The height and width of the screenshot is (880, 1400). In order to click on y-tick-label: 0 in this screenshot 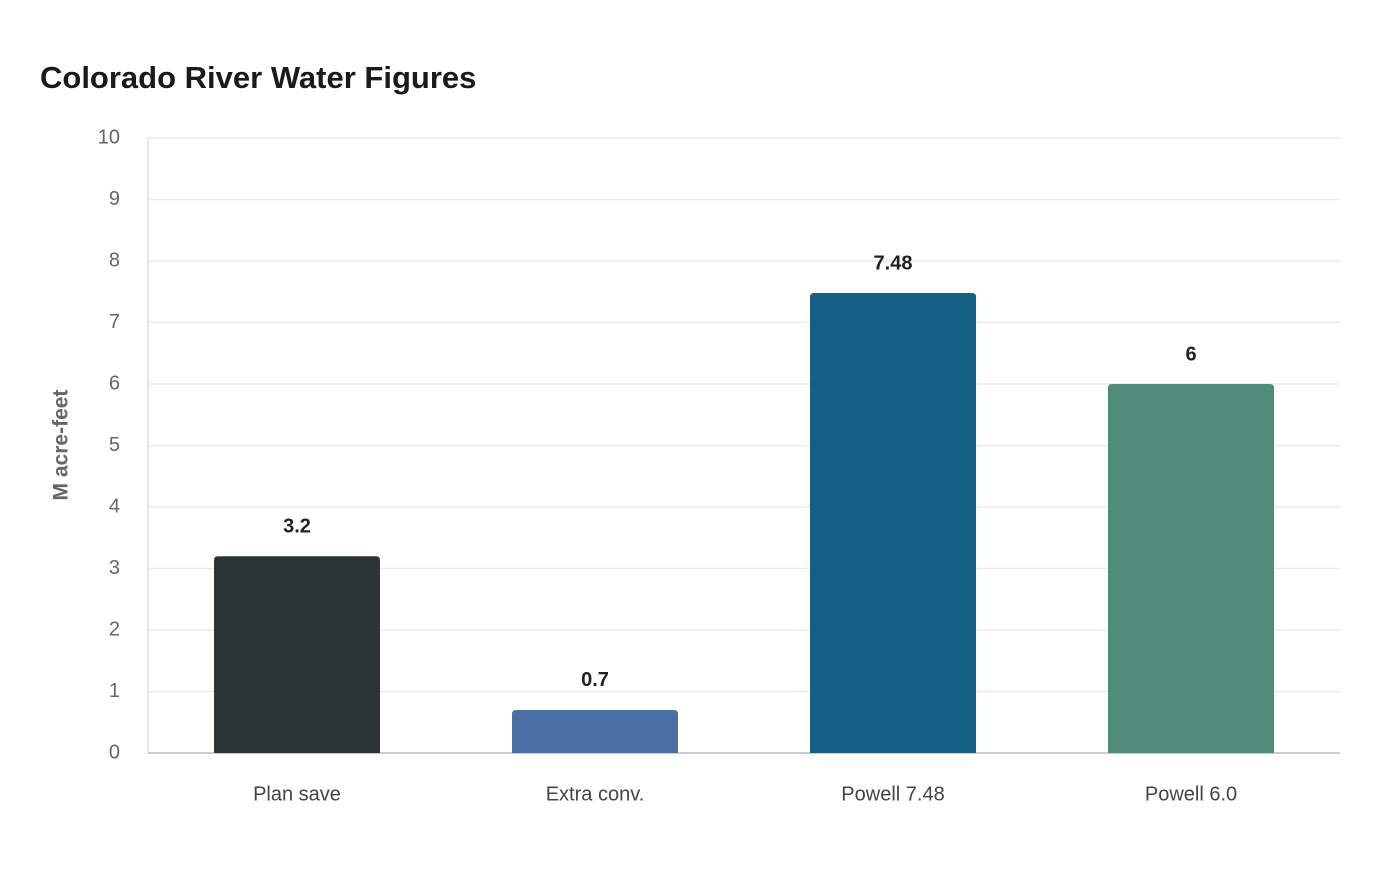, I will do `click(114, 752)`.